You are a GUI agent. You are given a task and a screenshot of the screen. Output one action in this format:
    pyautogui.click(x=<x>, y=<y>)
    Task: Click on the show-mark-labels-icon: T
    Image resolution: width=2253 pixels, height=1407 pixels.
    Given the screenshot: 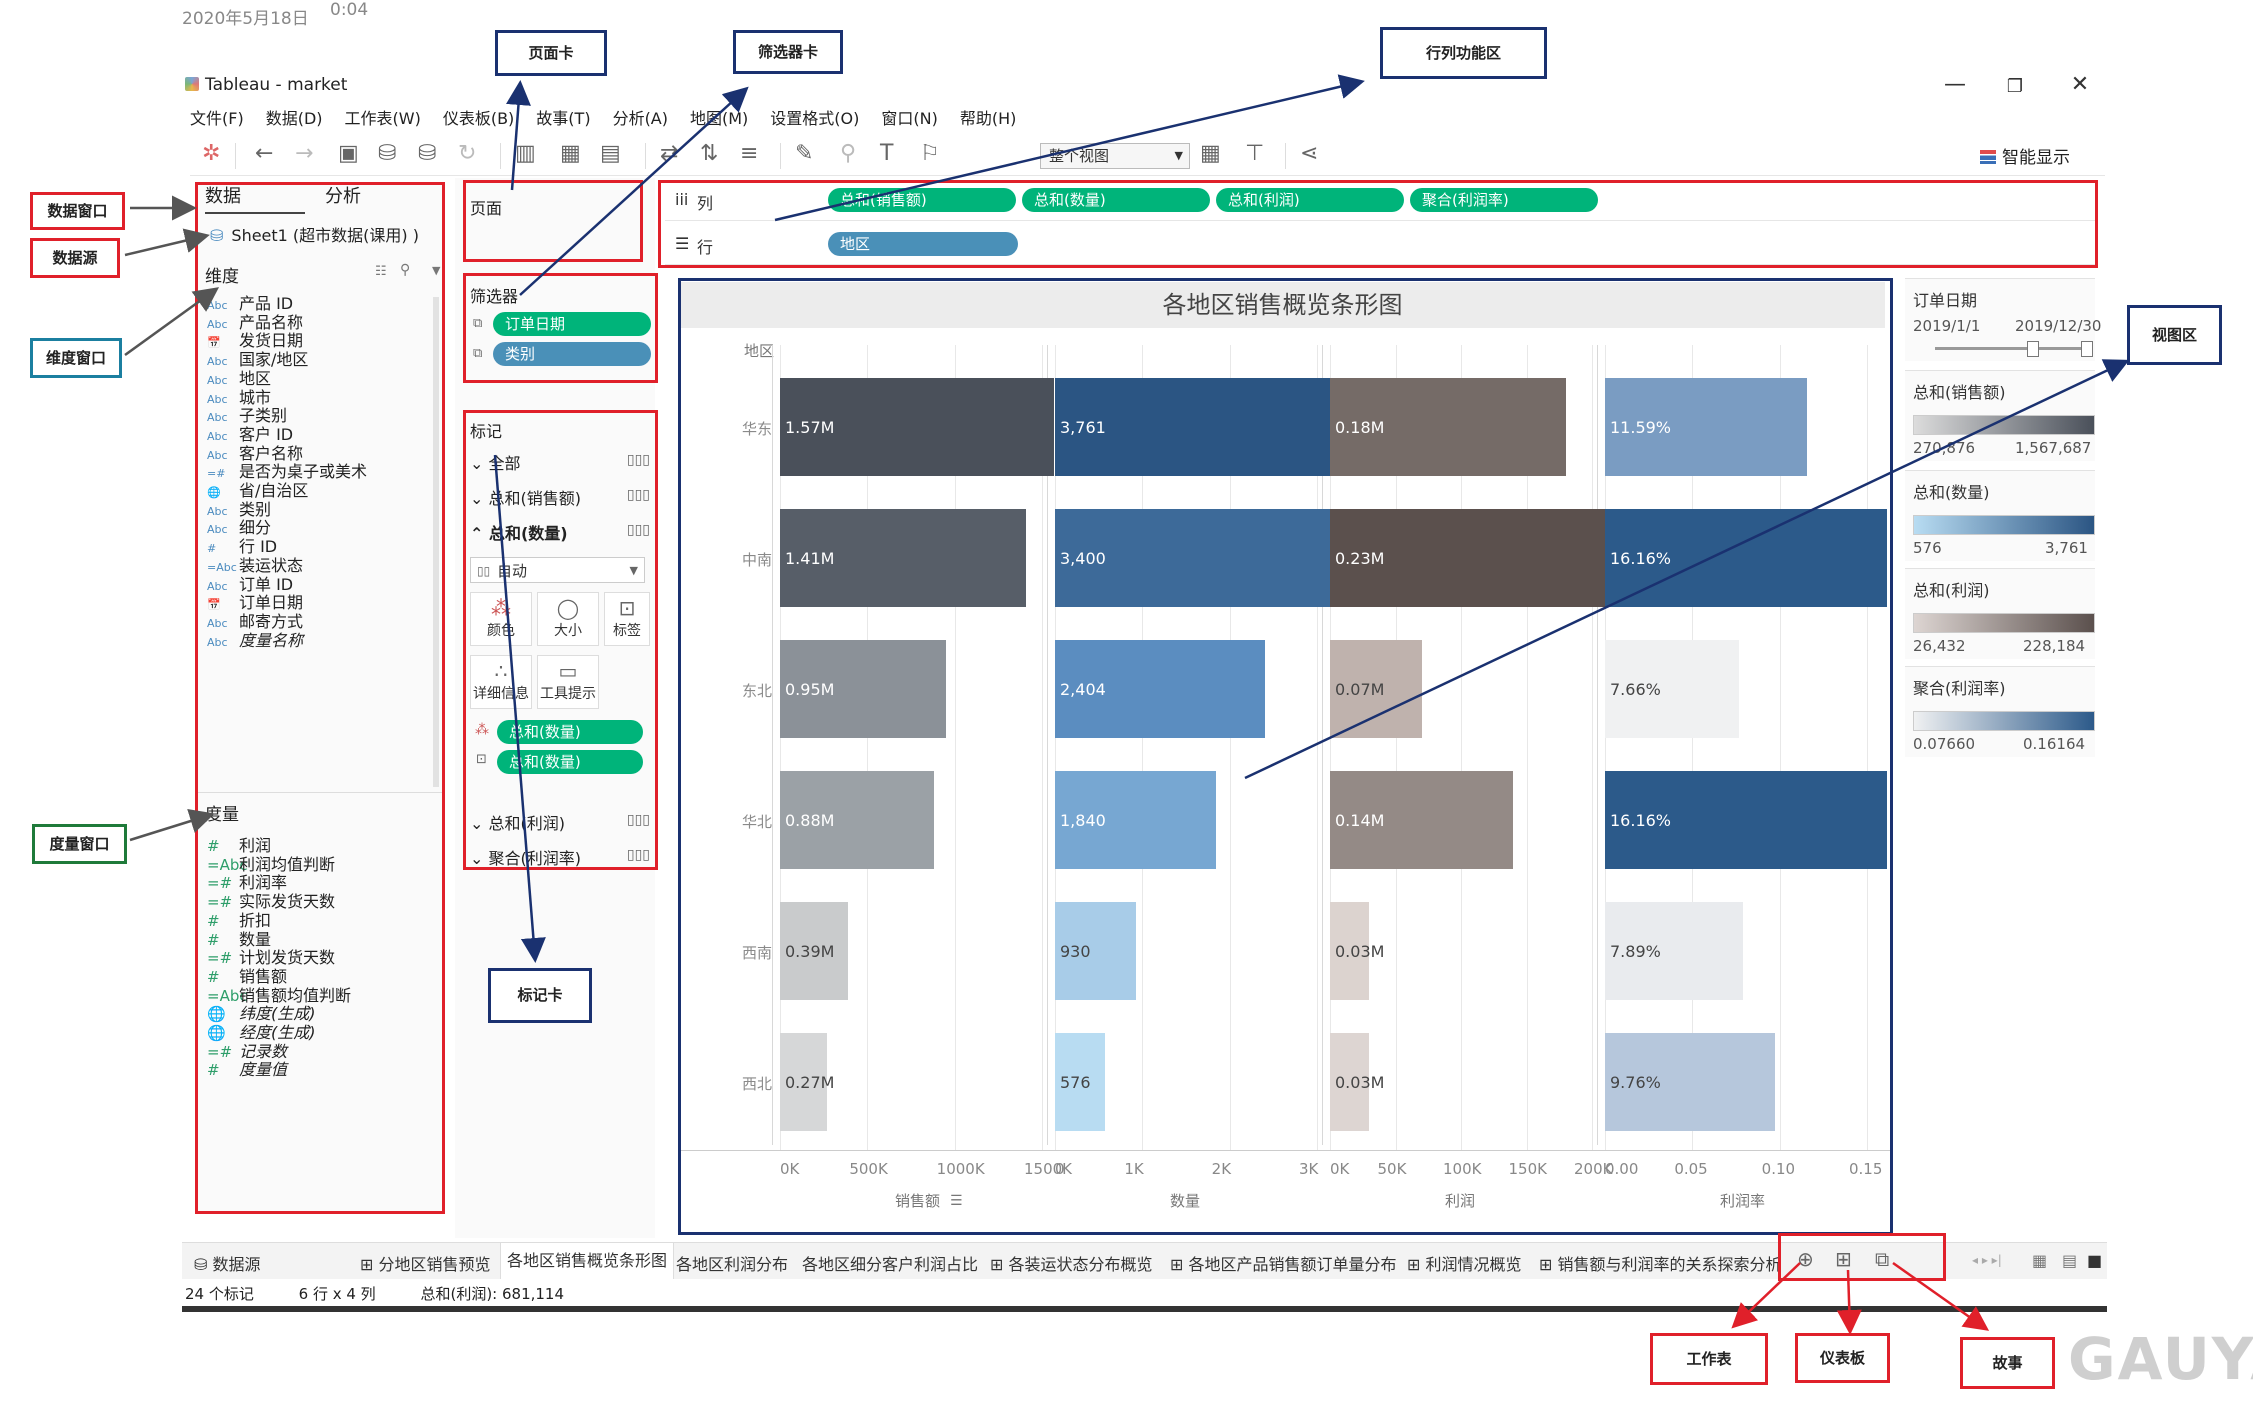 What is the action you would take?
    pyautogui.click(x=887, y=153)
    